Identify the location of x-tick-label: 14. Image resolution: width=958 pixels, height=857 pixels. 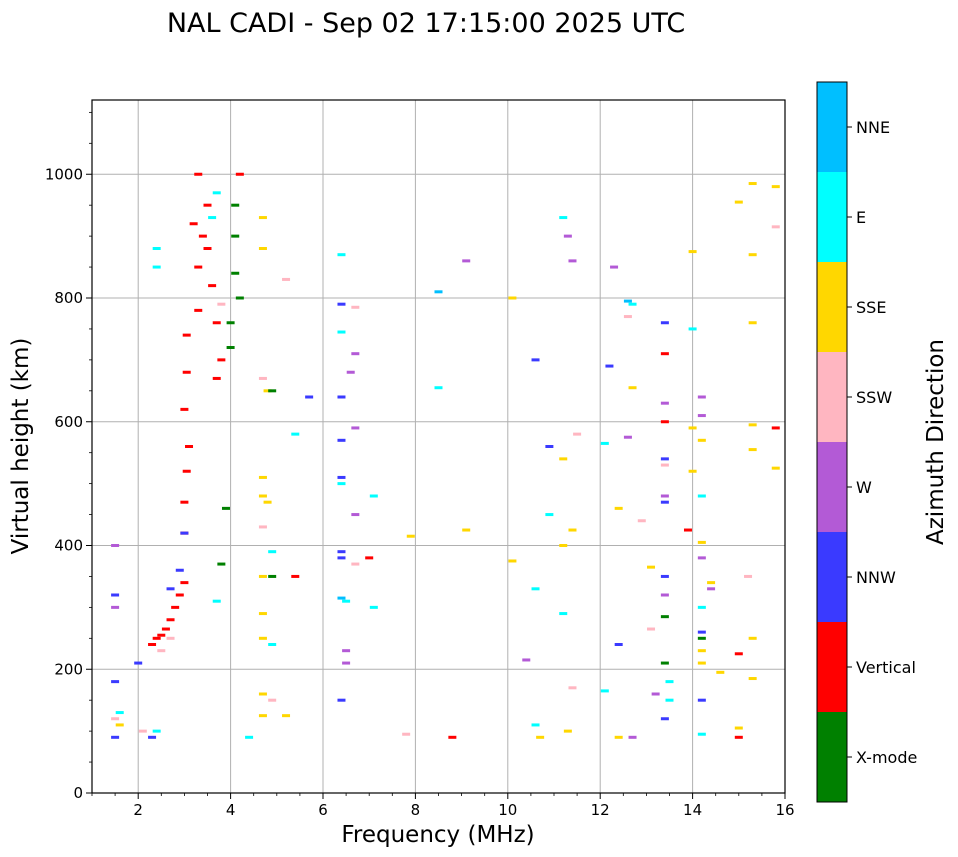
(692, 810).